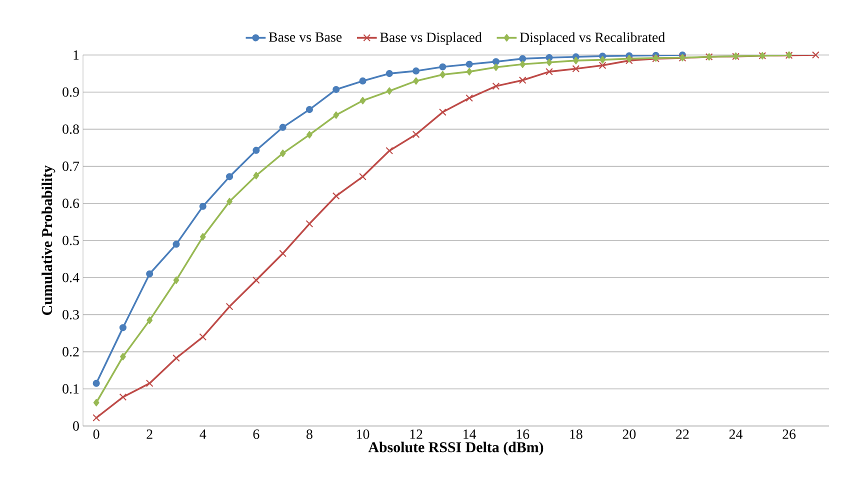  Describe the element at coordinates (431, 38) in the screenshot. I see `legend-label: Base vs Displaced` at that location.